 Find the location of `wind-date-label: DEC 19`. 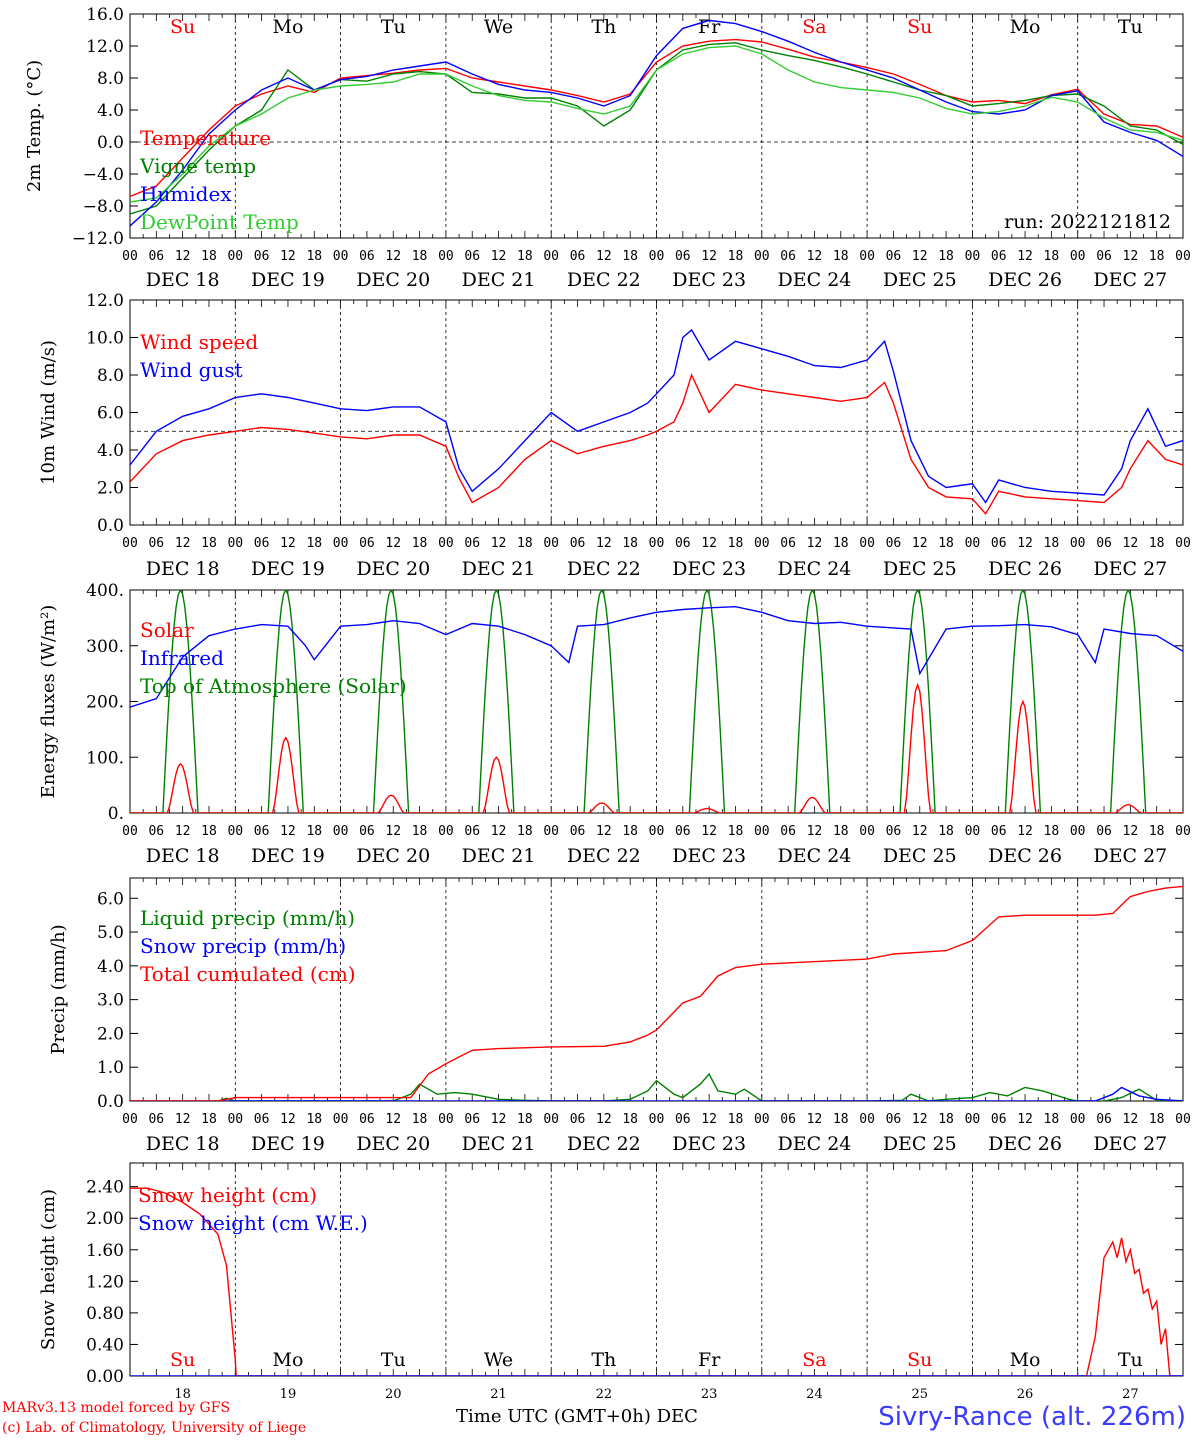

wind-date-label: DEC 19 is located at coordinates (288, 569).